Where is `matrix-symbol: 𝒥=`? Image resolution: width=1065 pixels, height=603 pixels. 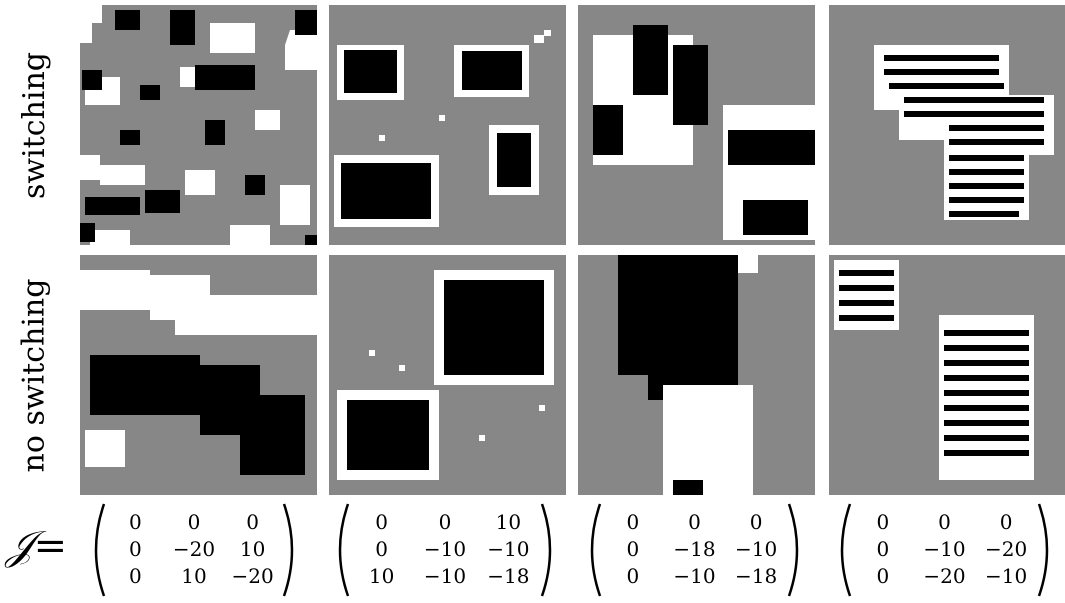
matrix-symbol: 𝒥= is located at coordinates (37, 546).